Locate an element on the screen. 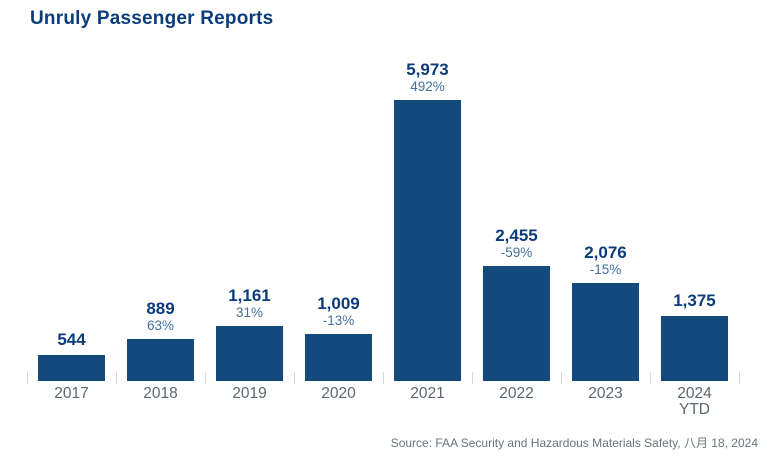 This screenshot has width=772, height=465. x-axis-label-line: 2020 is located at coordinates (338, 393).